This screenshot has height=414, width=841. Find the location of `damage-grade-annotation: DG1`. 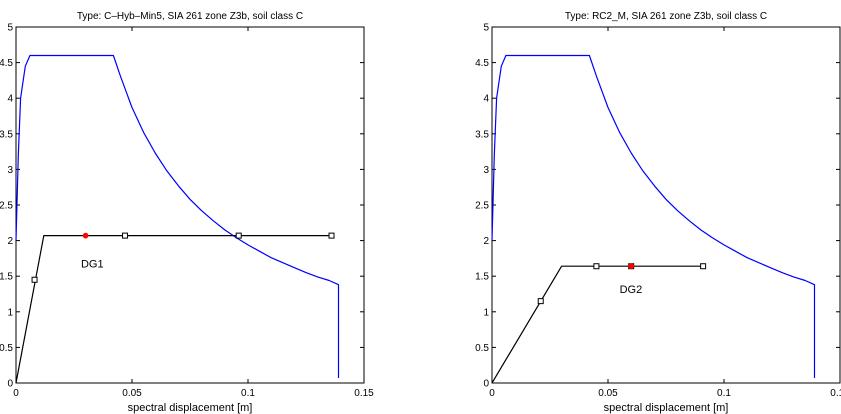

damage-grade-annotation: DG1 is located at coordinates (92, 264).